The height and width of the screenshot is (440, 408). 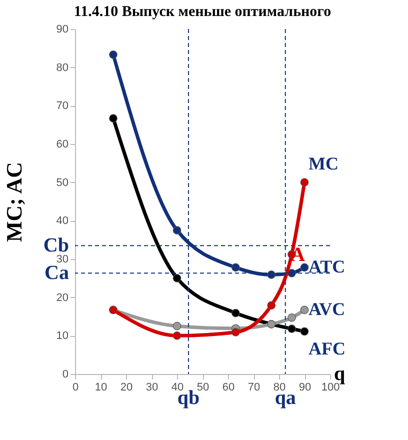 What do you see at coordinates (75, 388) in the screenshot?
I see `x-tick-label: 0` at bounding box center [75, 388].